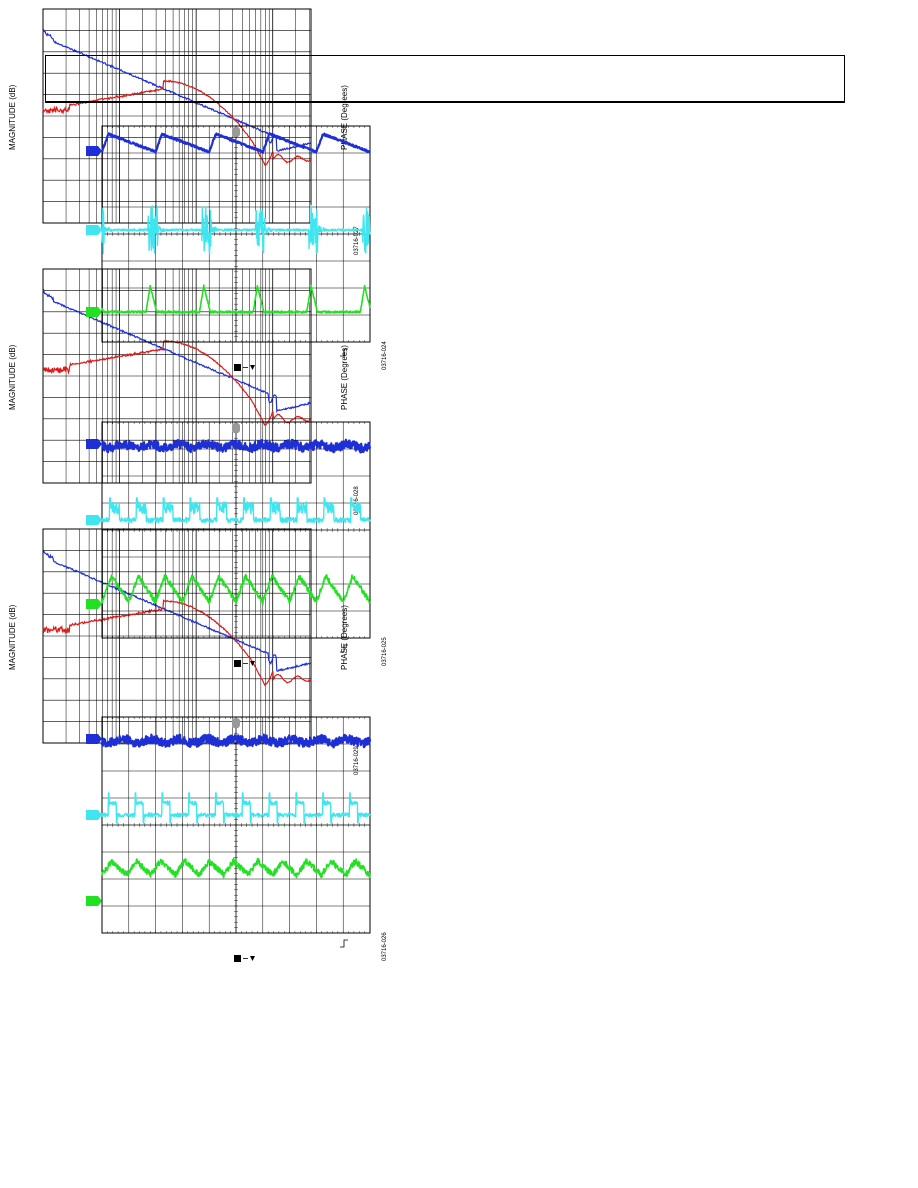  What do you see at coordinates (357, 240) in the screenshot?
I see `figure-id: 03716-027` at bounding box center [357, 240].